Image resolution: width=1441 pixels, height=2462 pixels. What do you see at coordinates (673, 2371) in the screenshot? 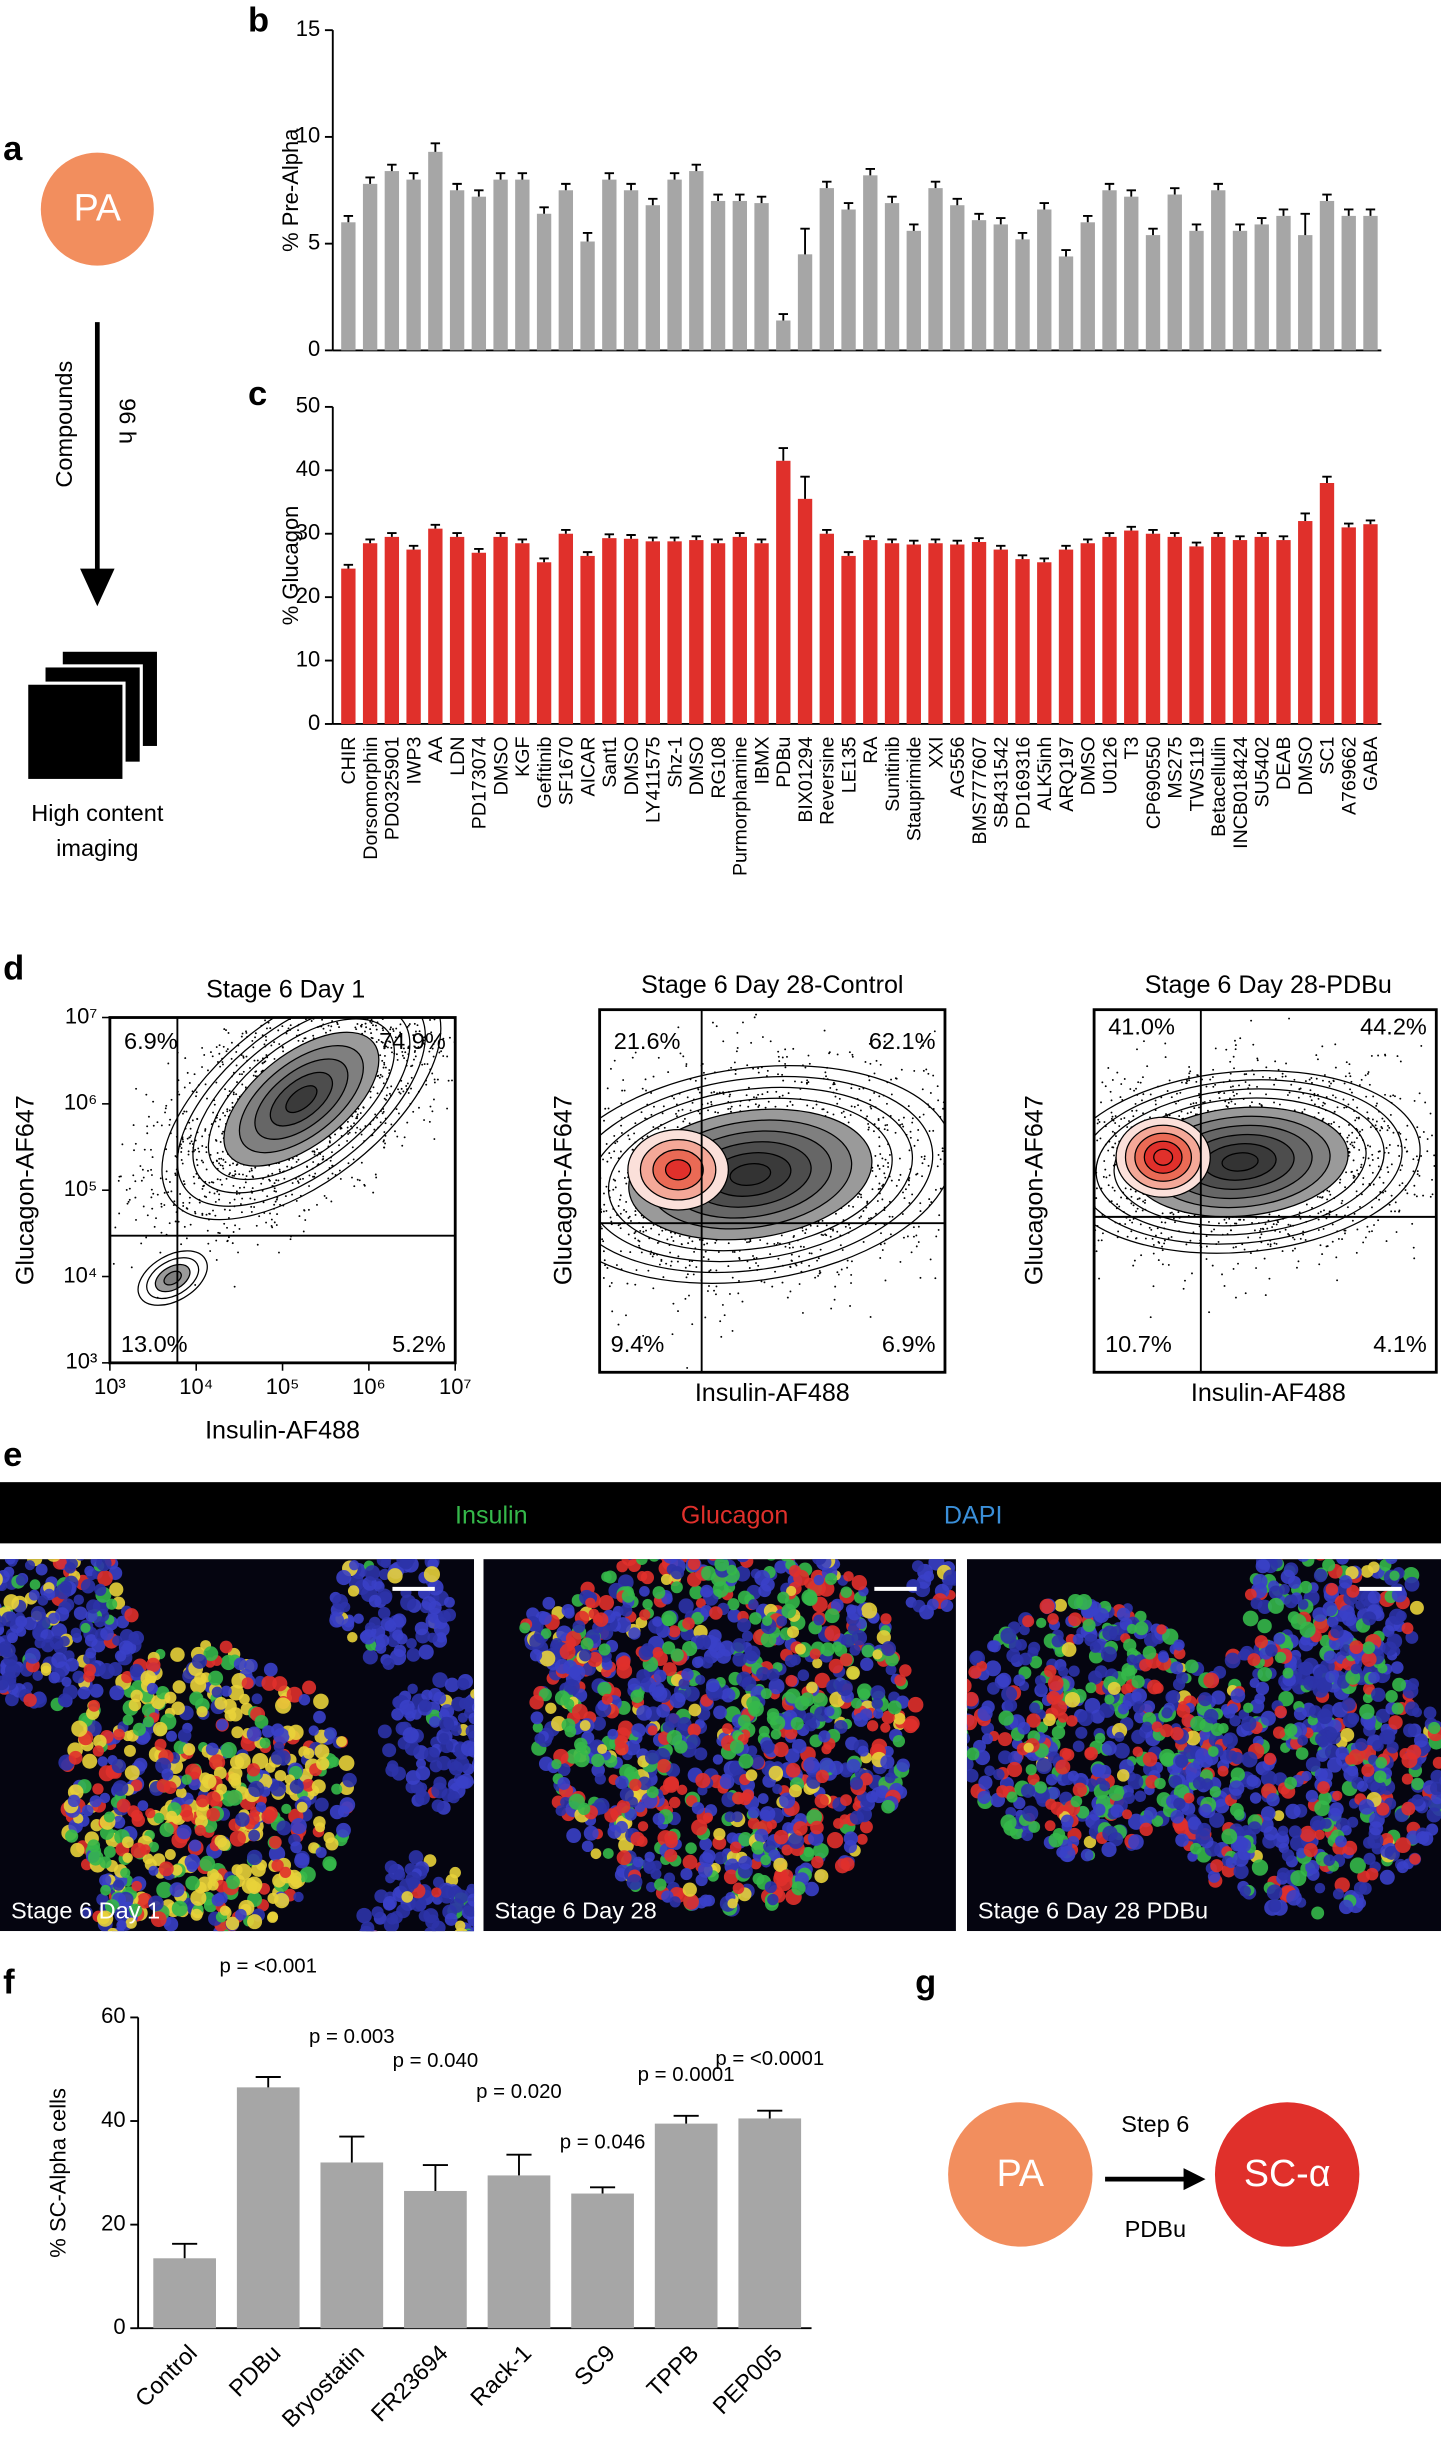
I see `x-tick-label: TPPB` at bounding box center [673, 2371].